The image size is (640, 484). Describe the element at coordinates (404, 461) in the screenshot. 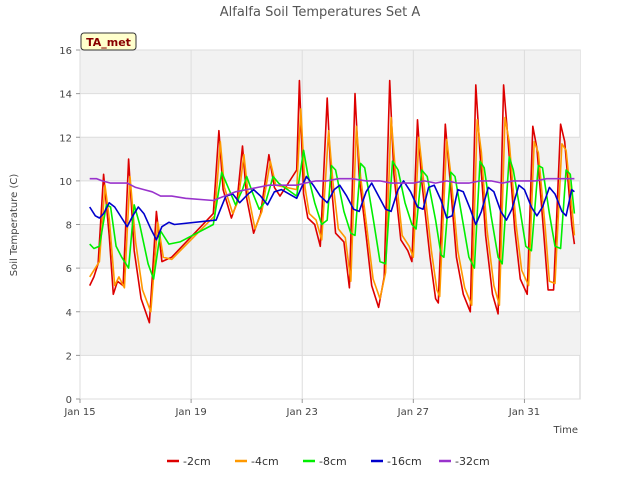

I see `legend-label: -16cm` at that location.